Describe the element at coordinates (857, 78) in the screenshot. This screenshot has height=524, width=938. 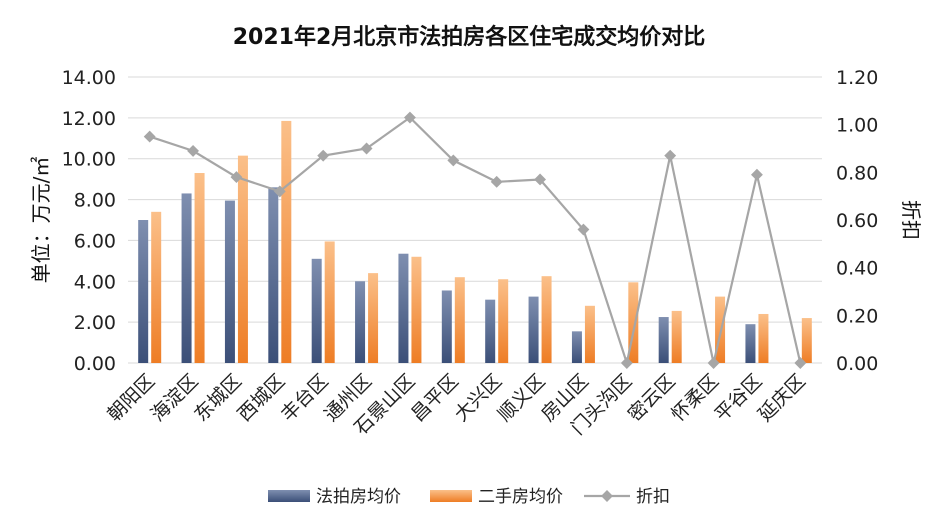
I see `y2-tick-label: 1.20` at that location.